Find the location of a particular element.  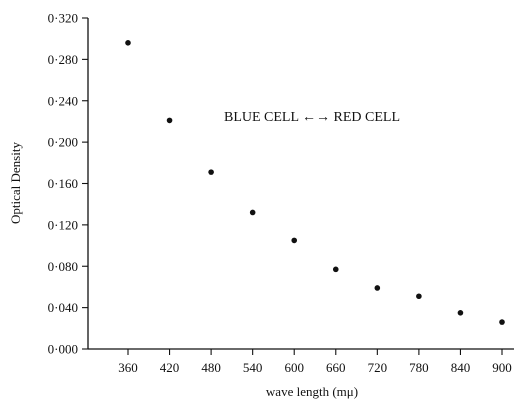

x-tick-label: 360 is located at coordinates (128, 367).